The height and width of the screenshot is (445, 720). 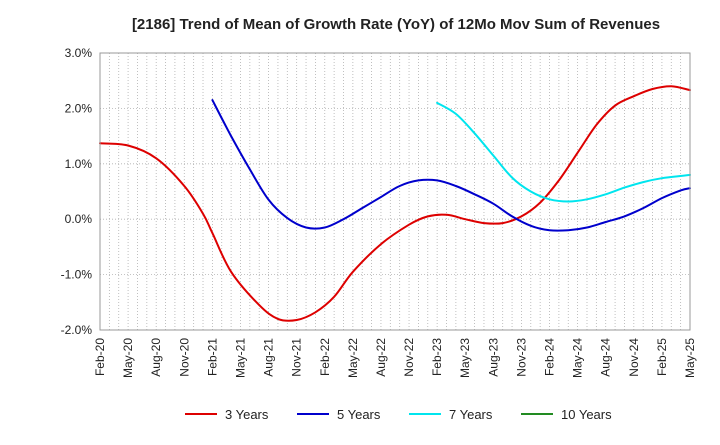 What do you see at coordinates (184, 357) in the screenshot?
I see `x-tick-label: Nov-20` at bounding box center [184, 357].